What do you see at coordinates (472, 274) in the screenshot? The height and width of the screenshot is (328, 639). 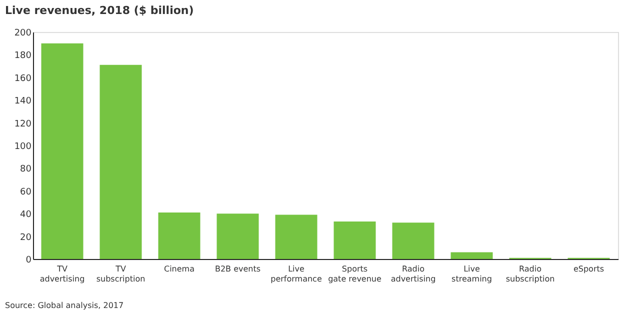 I see `x-tick-label: Live streaming` at bounding box center [472, 274].